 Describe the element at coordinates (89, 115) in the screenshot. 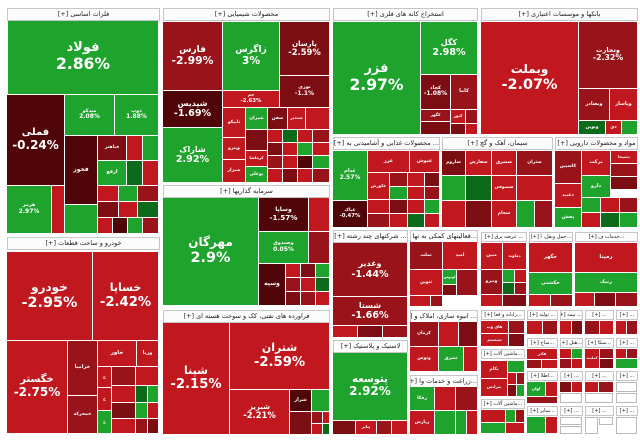

I see `stock-tile-میدکو: میدکو 2.08%` at that location.